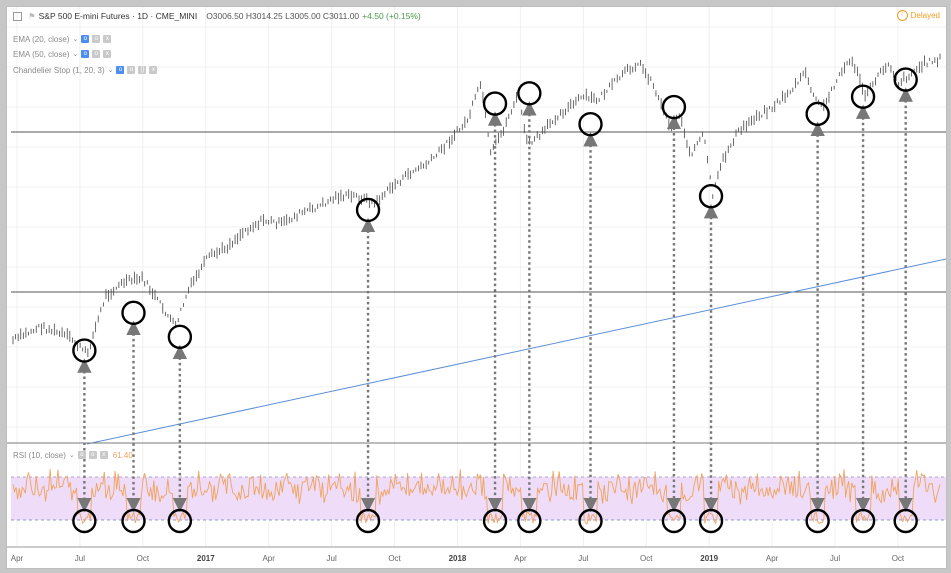 This screenshot has height=573, width=951. I want to click on rsi-series, so click(476, 497).